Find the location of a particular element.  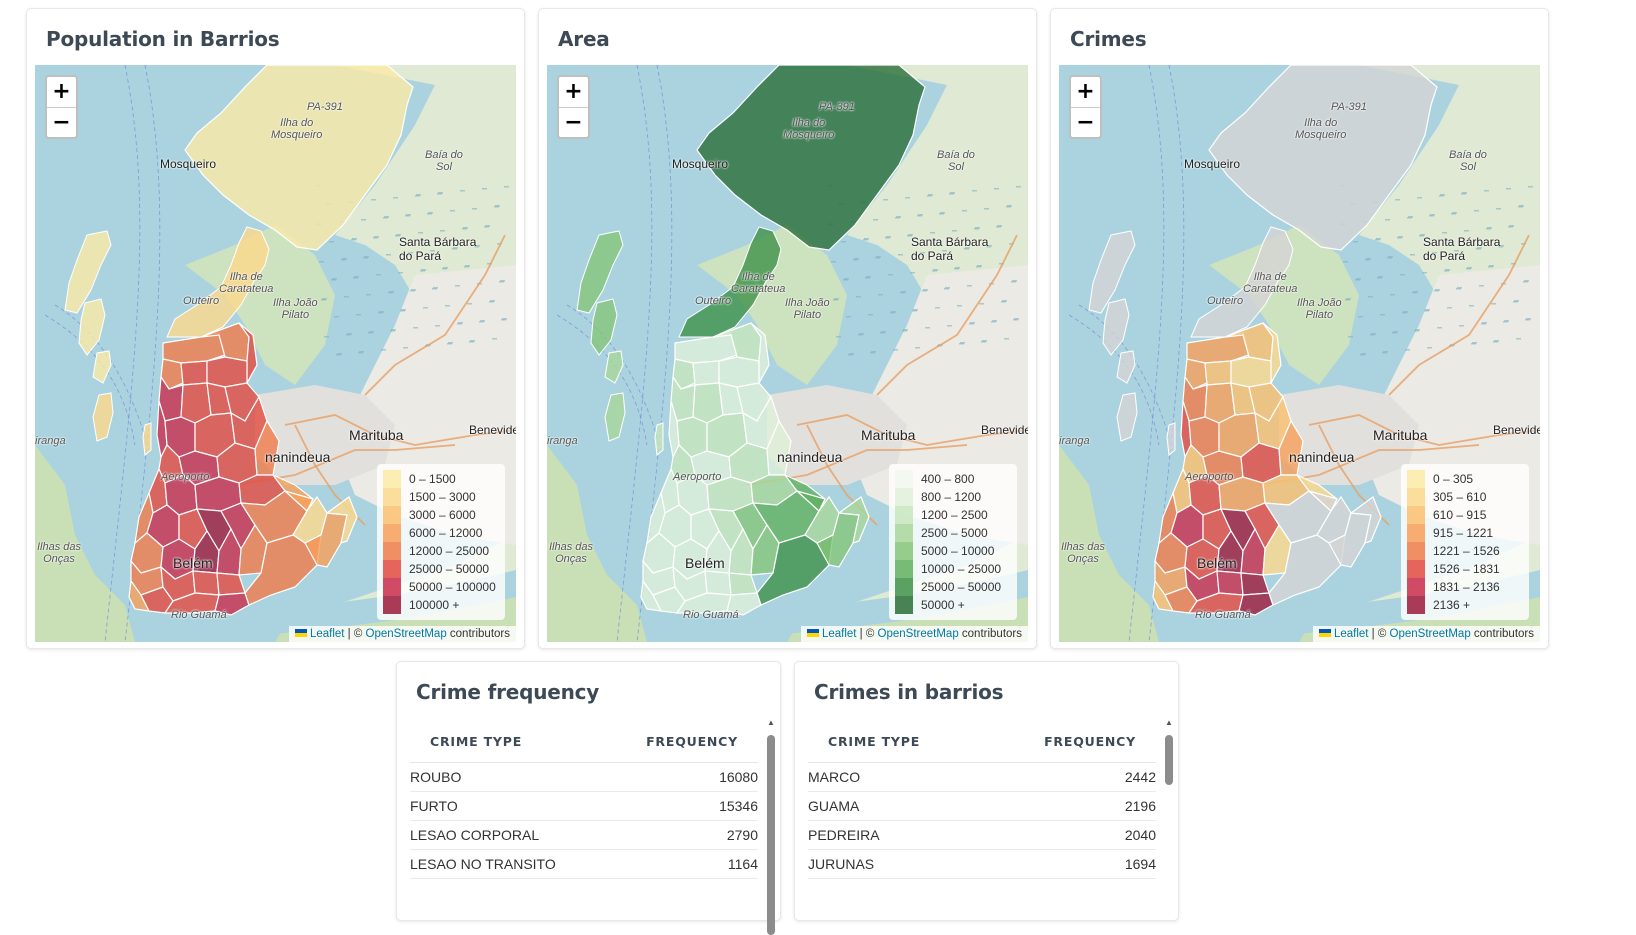

table-row: LESAO NO TRANSITO 1164 is located at coordinates (584, 864).